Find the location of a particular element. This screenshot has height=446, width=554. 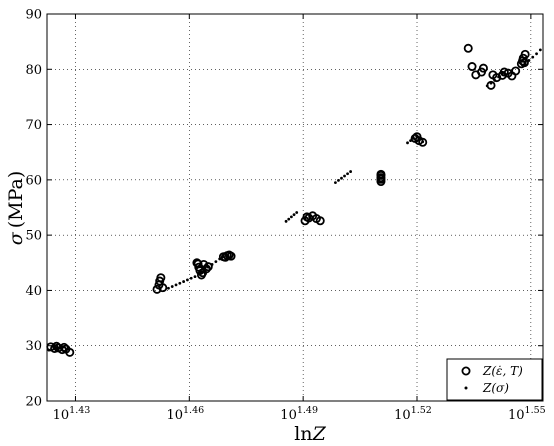

x-tick-label: 101.43 is located at coordinates (72, 414).